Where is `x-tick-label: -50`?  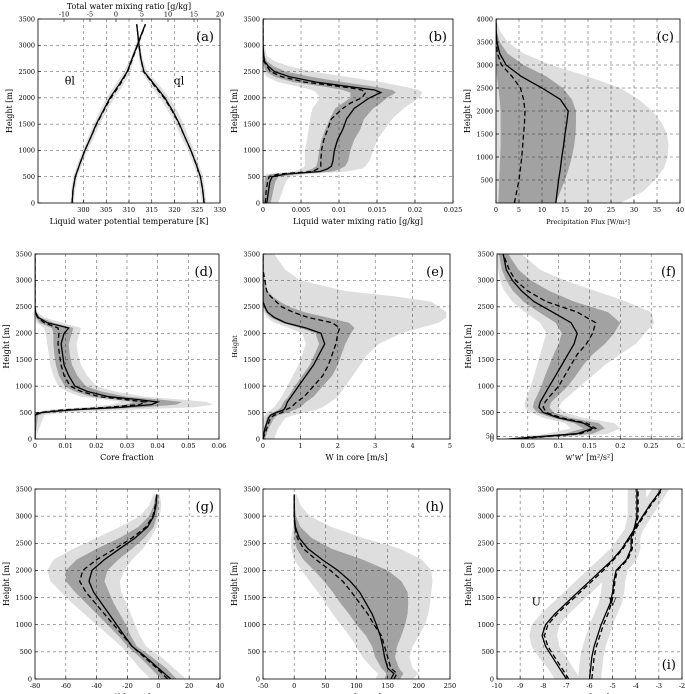
x-tick-label: -50 is located at coordinates (263, 686).